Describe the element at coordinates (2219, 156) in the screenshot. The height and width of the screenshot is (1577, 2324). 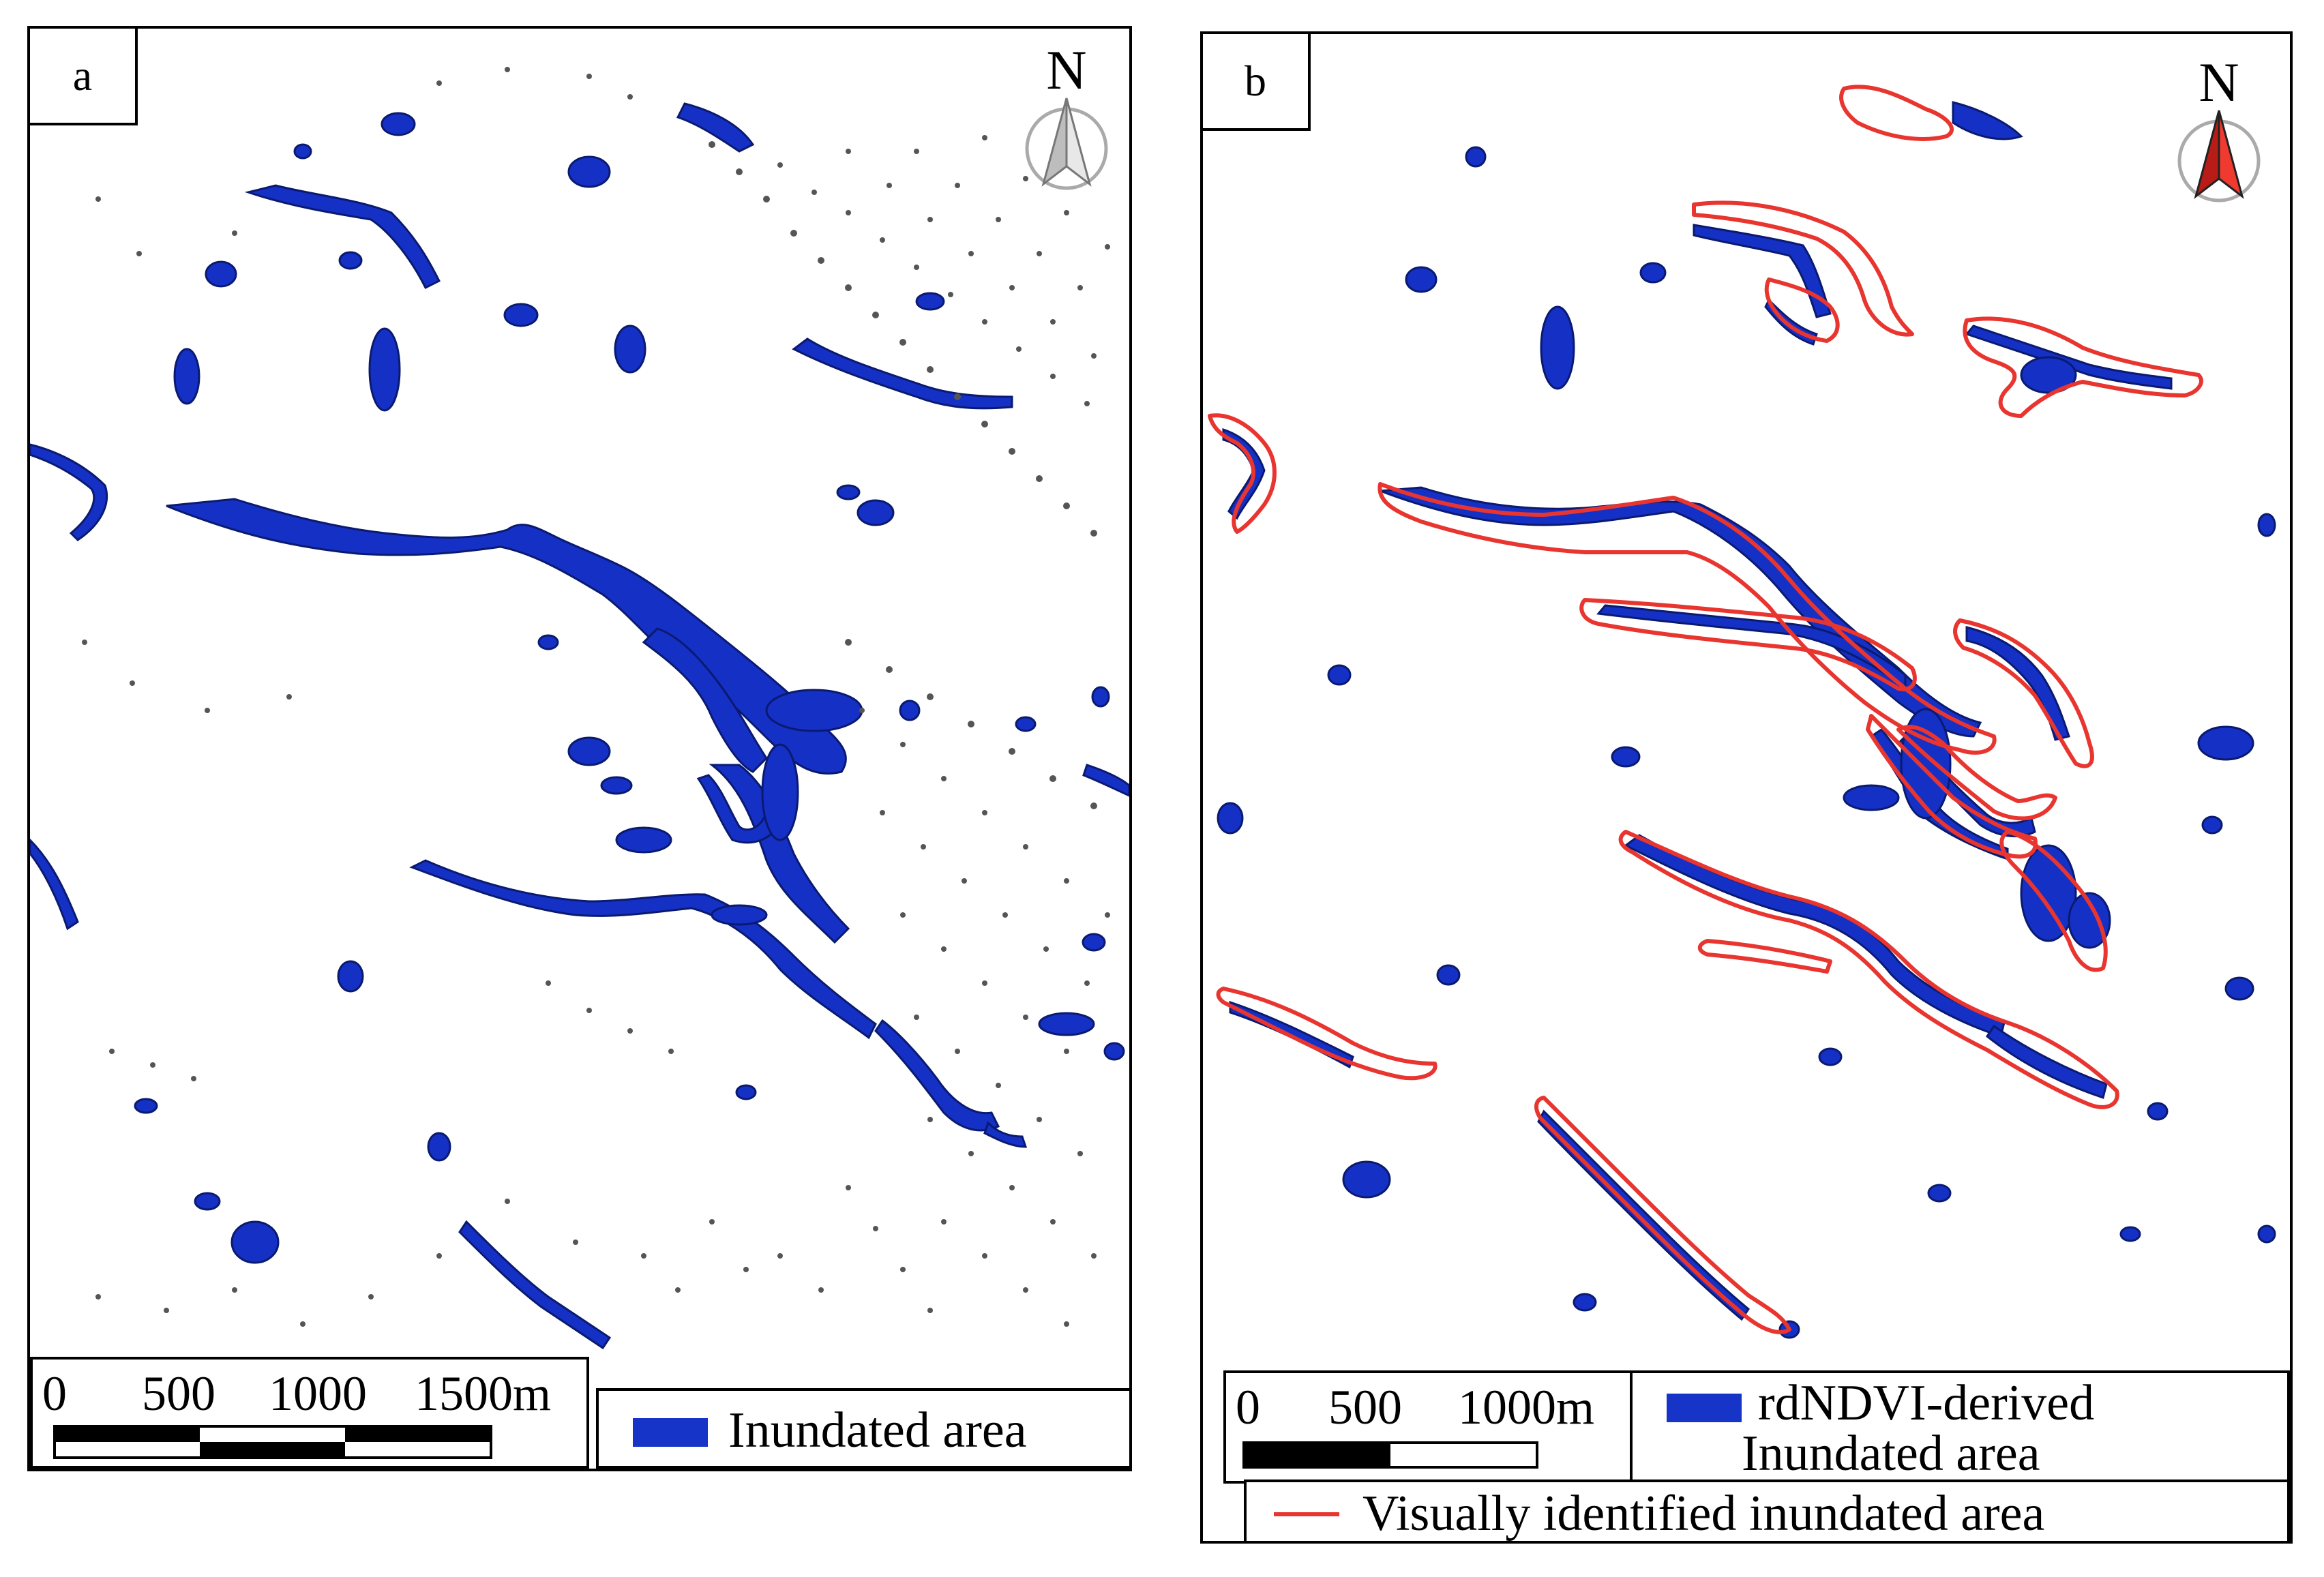
I see `north-arrow-red-icon` at that location.